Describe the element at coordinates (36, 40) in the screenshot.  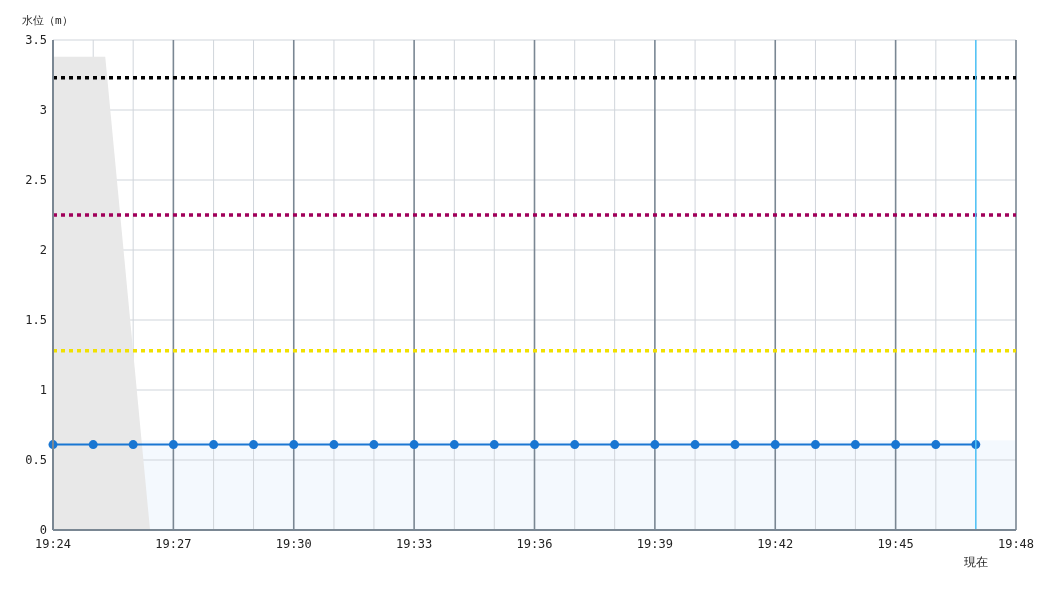
I see `y-tick-label: 3.5` at that location.